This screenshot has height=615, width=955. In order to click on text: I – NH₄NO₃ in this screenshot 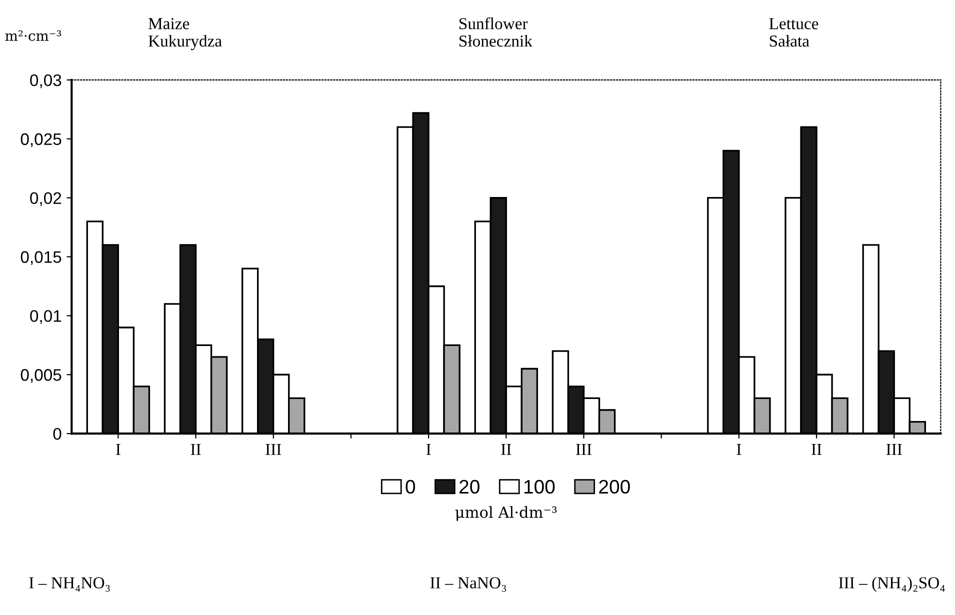, I will do `click(69, 584)`.